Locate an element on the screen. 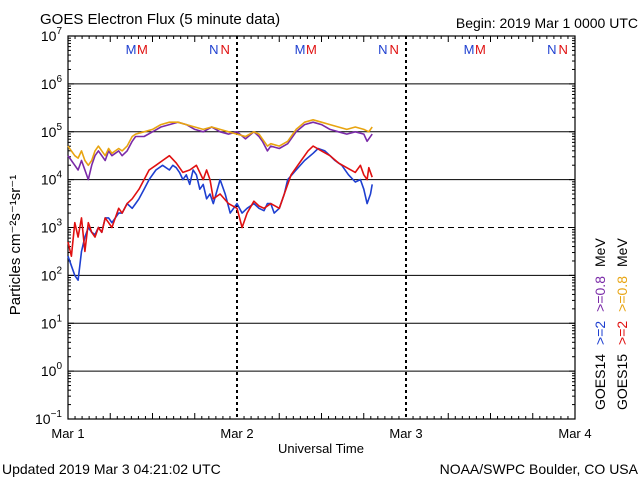 The width and height of the screenshot is (640, 480). x-tick-label: Mar 4 is located at coordinates (574, 433).